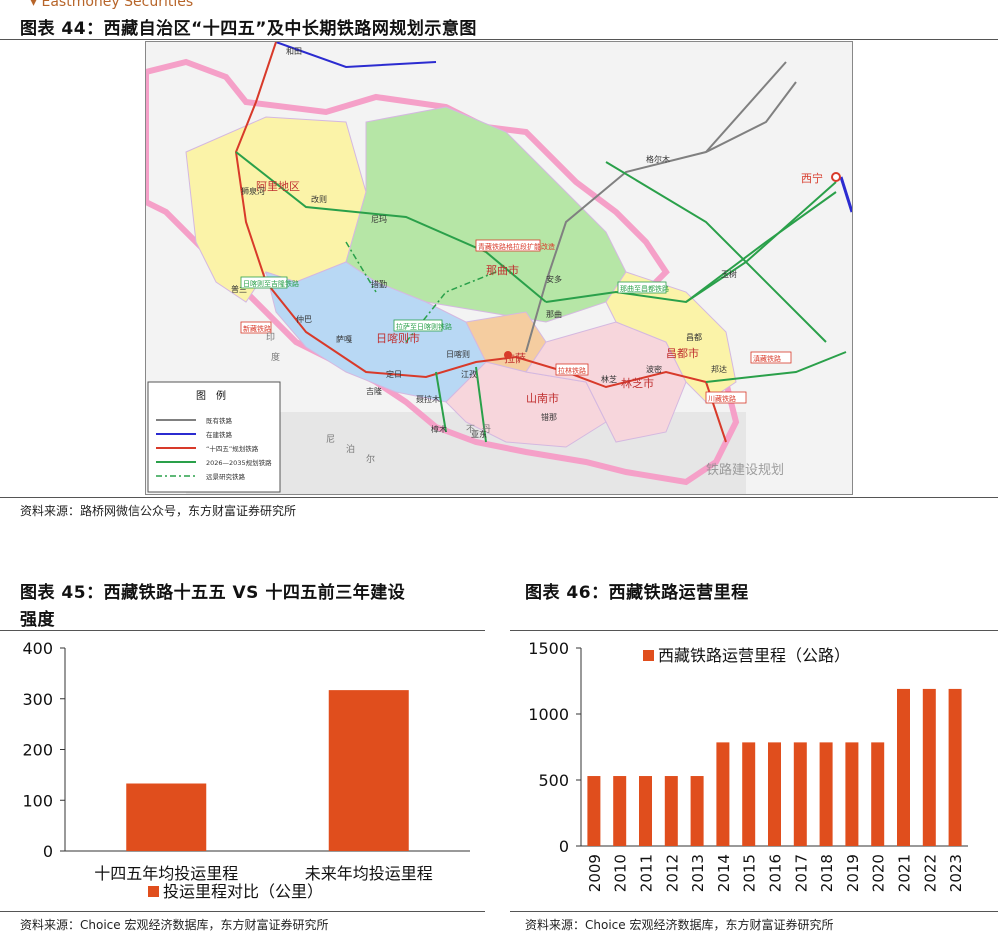  I want to click on fig44-top-rule, so click(499, 39).